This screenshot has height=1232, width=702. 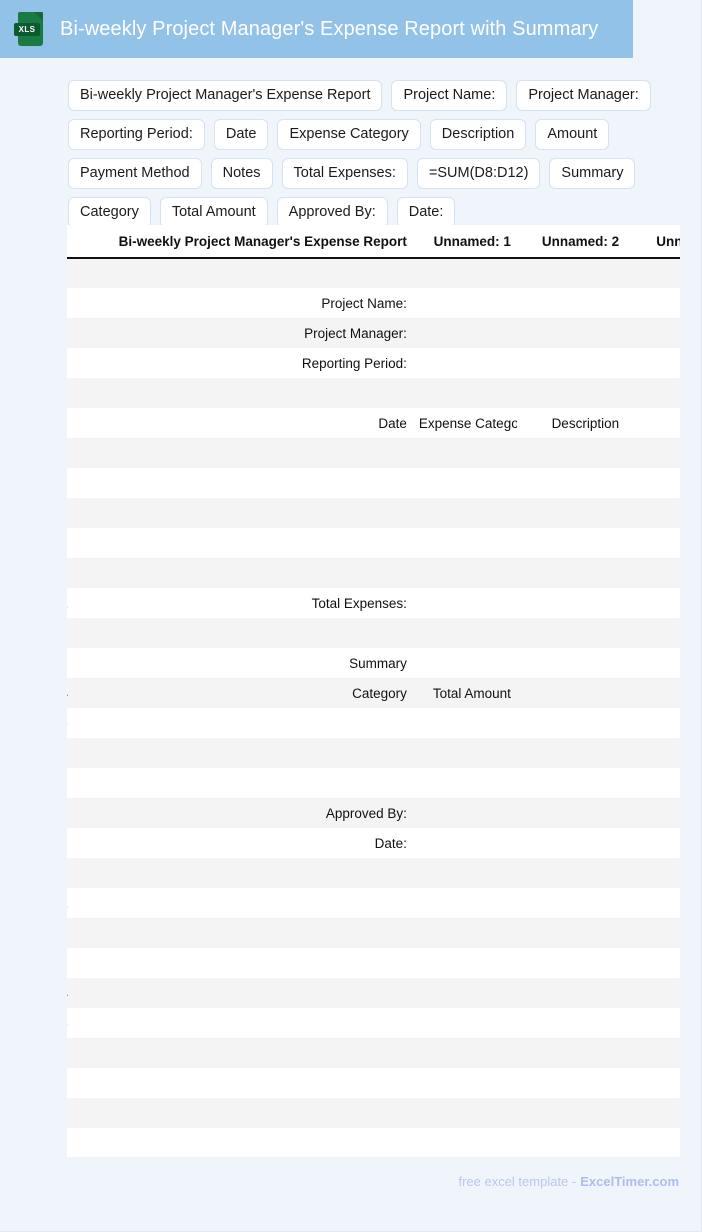 I want to click on table-cell: Total Amount, so click(x=464, y=693).